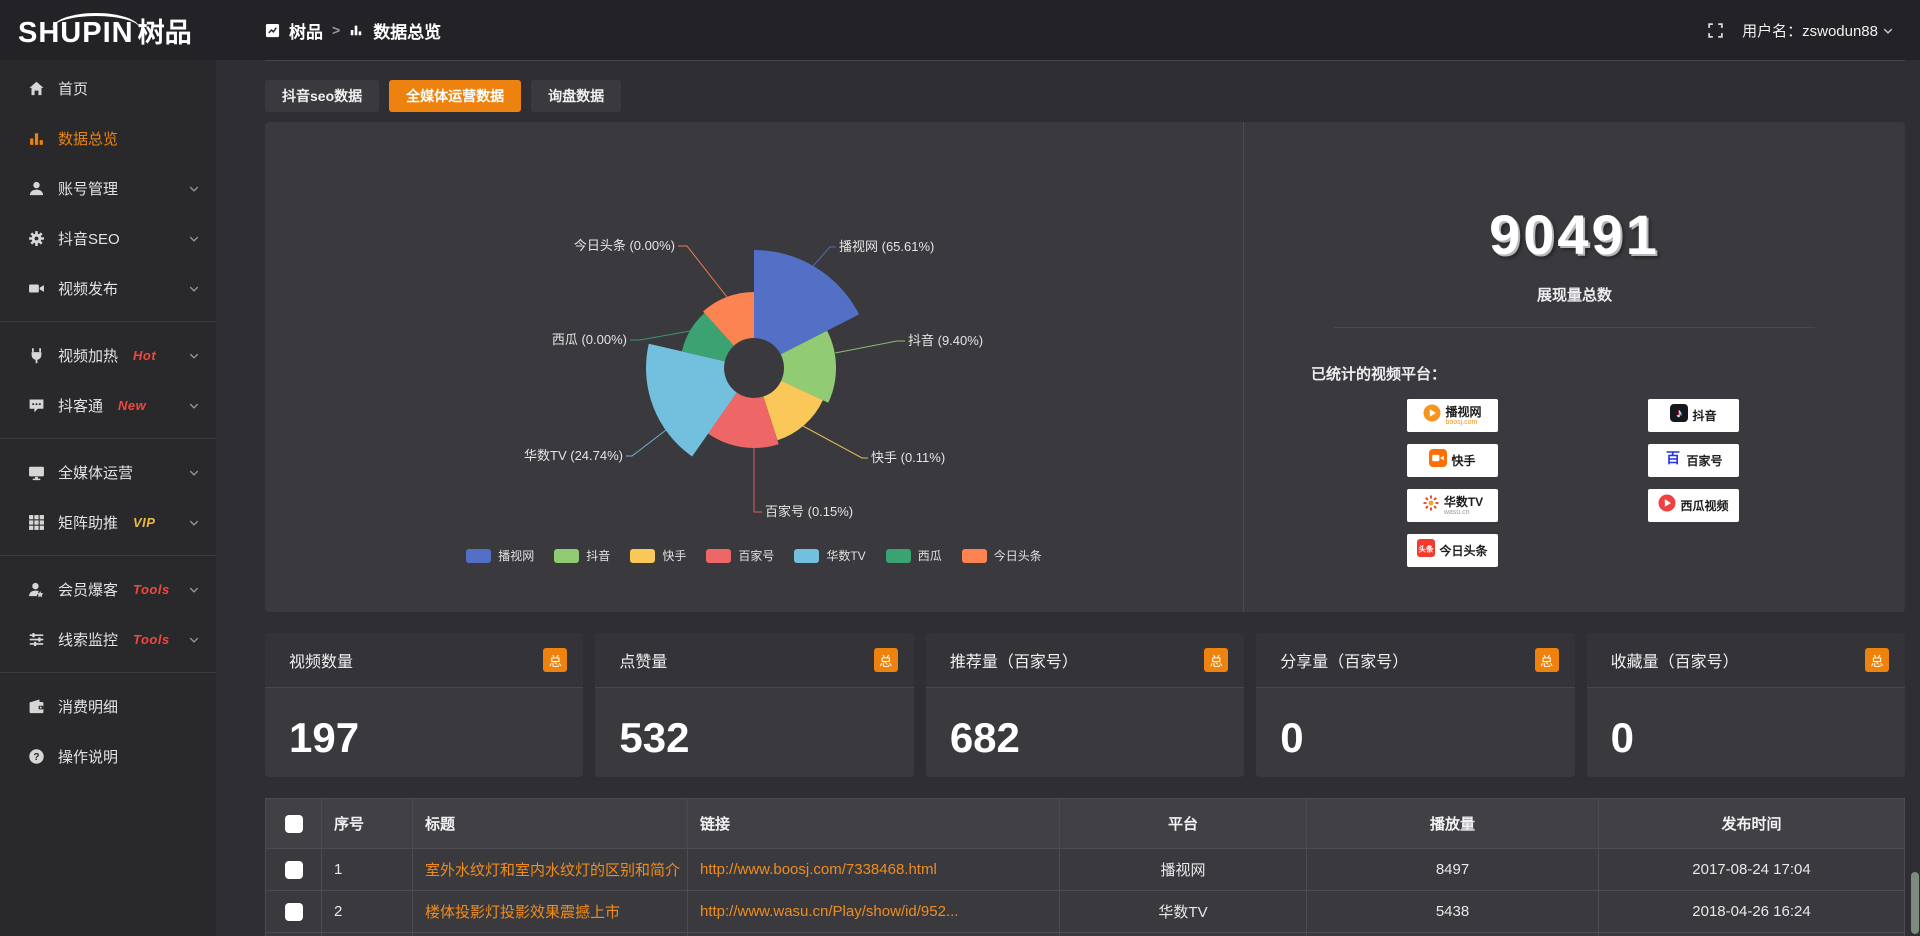 The width and height of the screenshot is (1920, 936). What do you see at coordinates (929, 556) in the screenshot?
I see `legend-label: 西瓜` at bounding box center [929, 556].